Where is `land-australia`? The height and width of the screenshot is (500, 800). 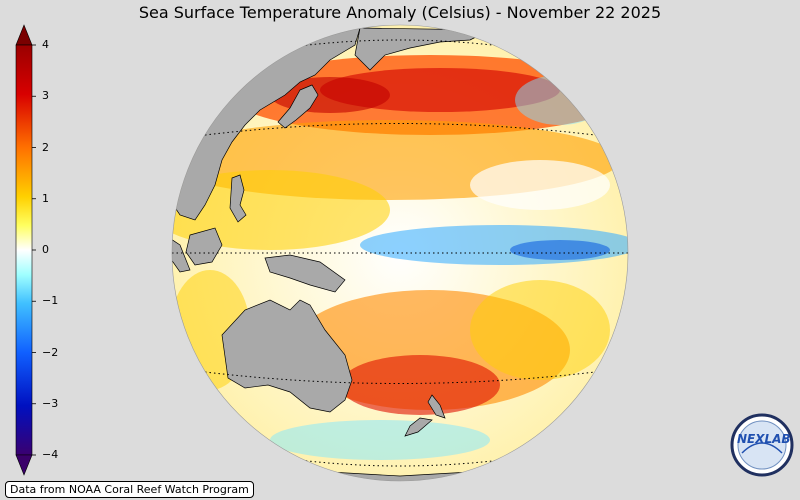 land-australia is located at coordinates (287, 356).